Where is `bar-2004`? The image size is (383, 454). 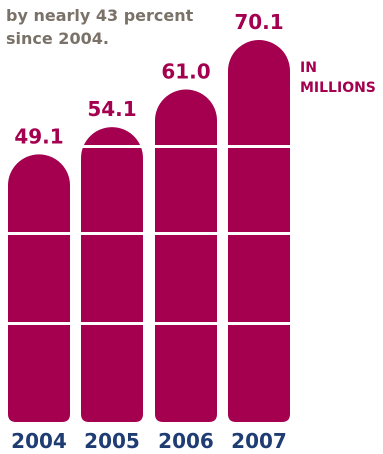 bar-2004 is located at coordinates (39, 288).